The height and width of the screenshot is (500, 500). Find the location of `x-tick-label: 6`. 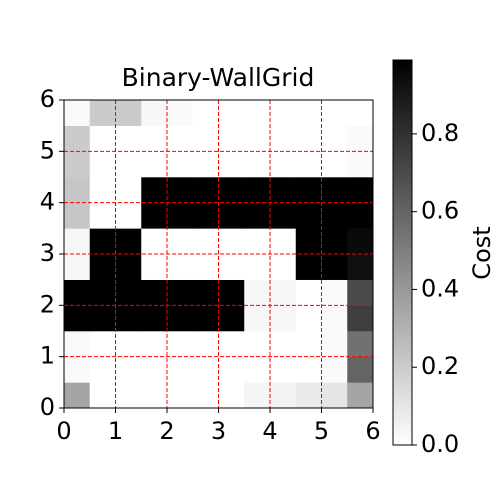

x-tick-label: 6 is located at coordinates (372, 431).